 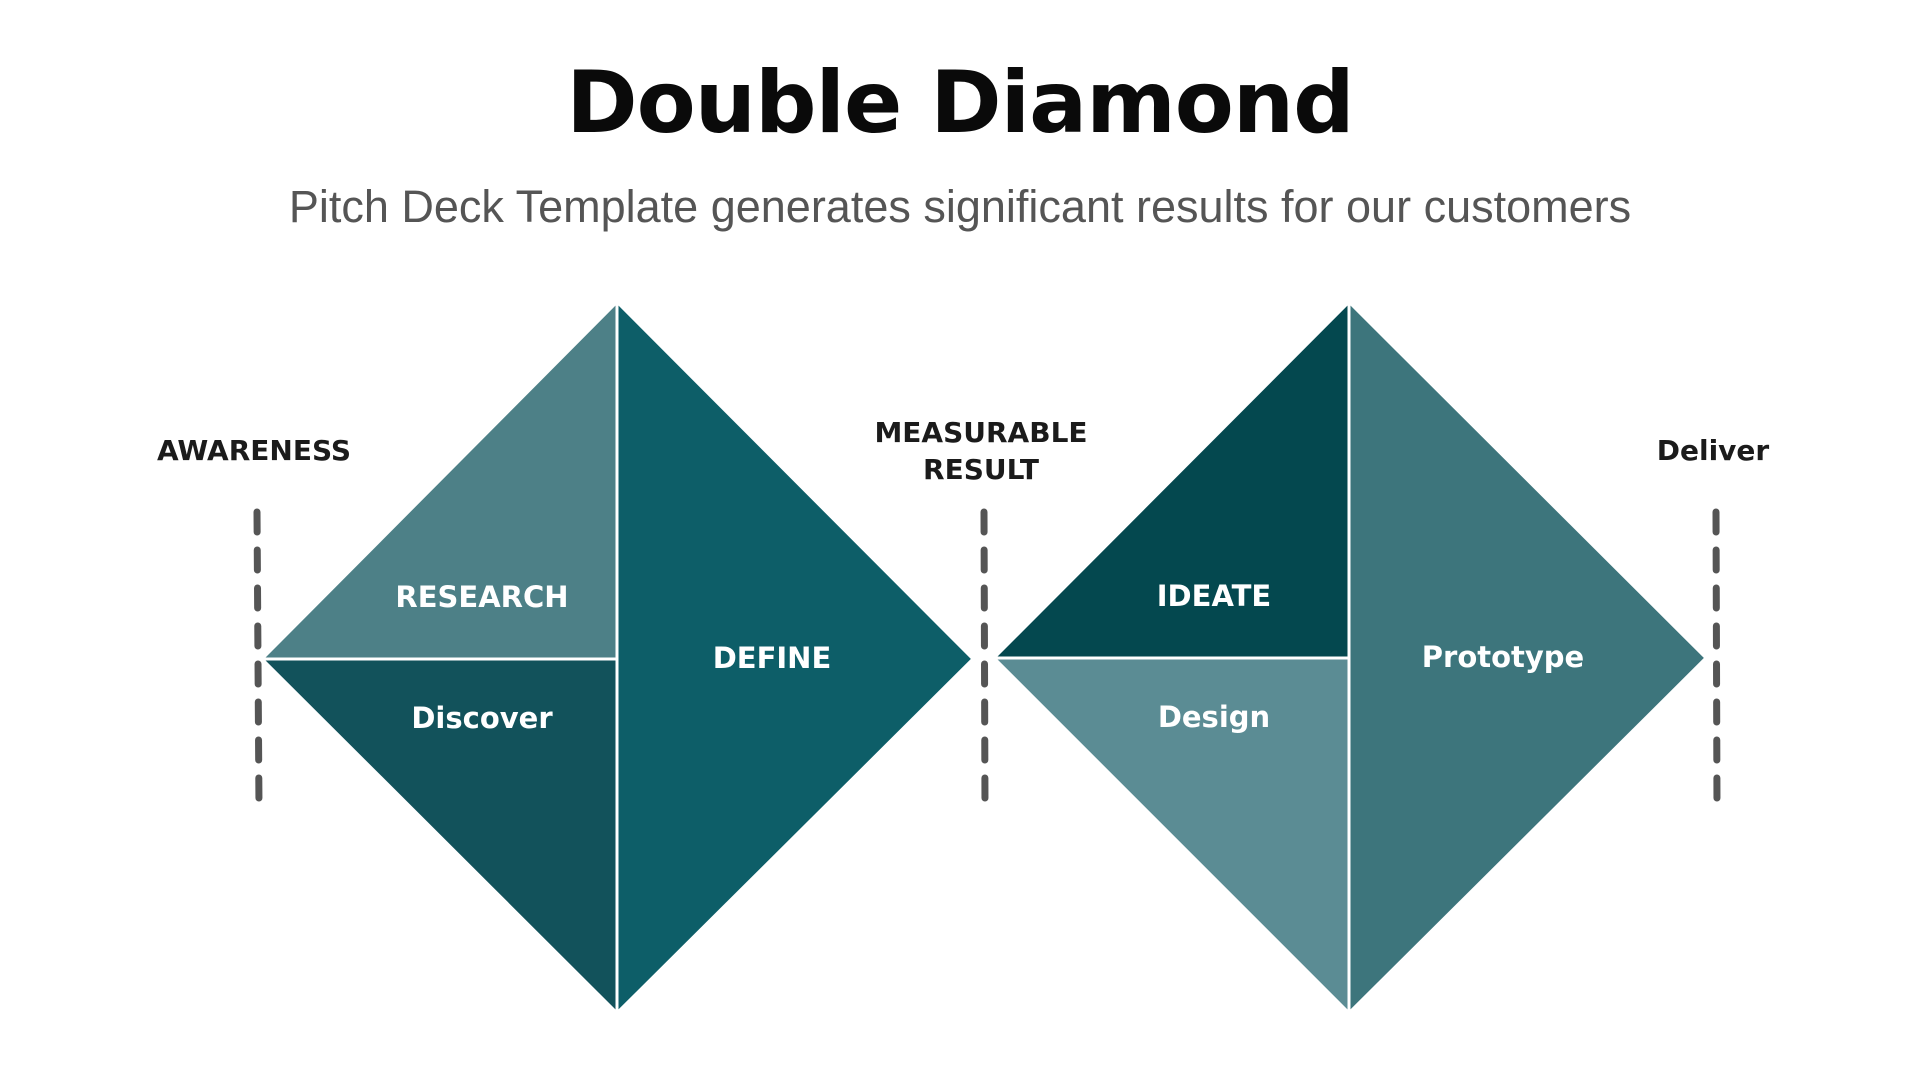 What do you see at coordinates (1503, 657) in the screenshot?
I see `prototype-label: Prototype` at bounding box center [1503, 657].